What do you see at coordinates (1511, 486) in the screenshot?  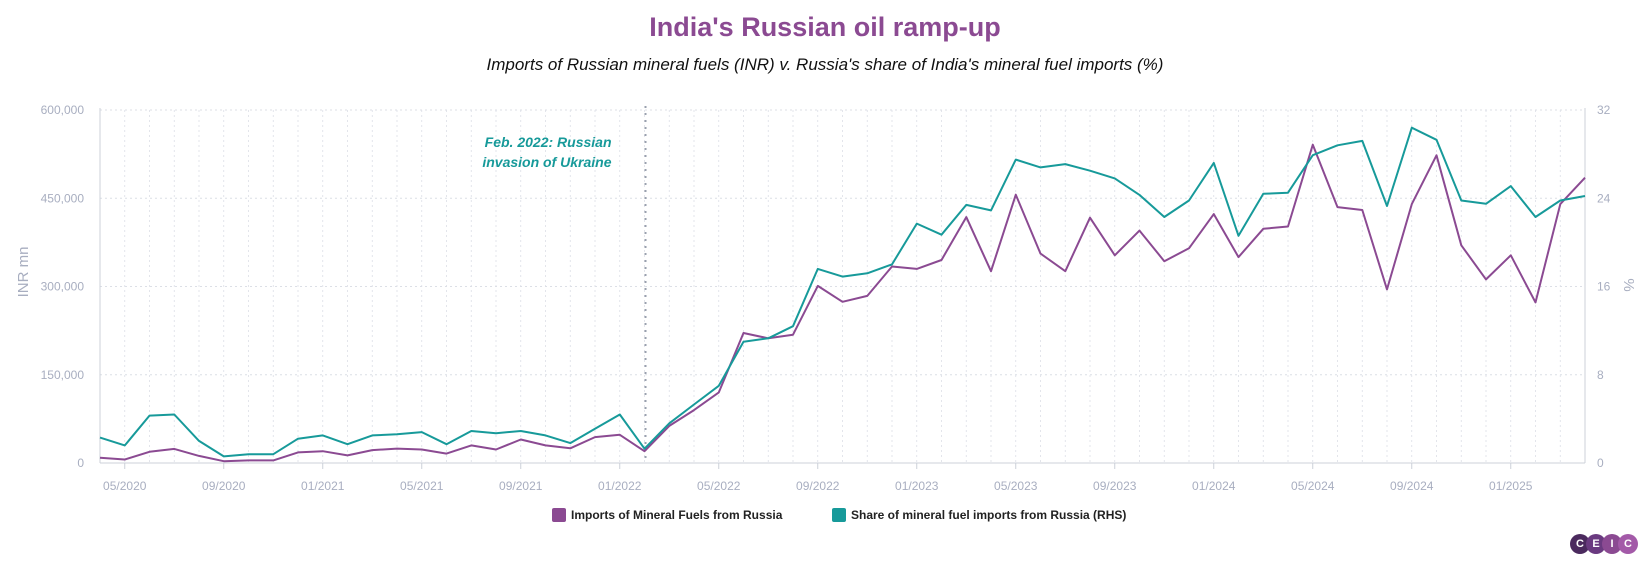 I see `x-tick-label: 01/2025` at bounding box center [1511, 486].